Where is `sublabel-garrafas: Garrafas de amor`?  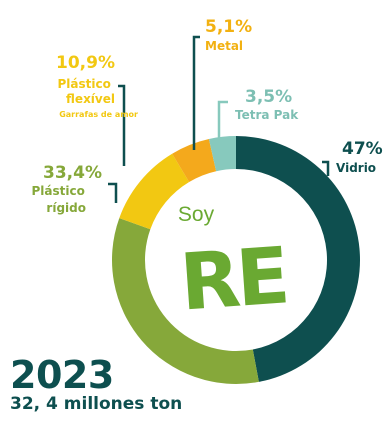
sublabel-garrafas: Garrafas de amor is located at coordinates (98, 114).